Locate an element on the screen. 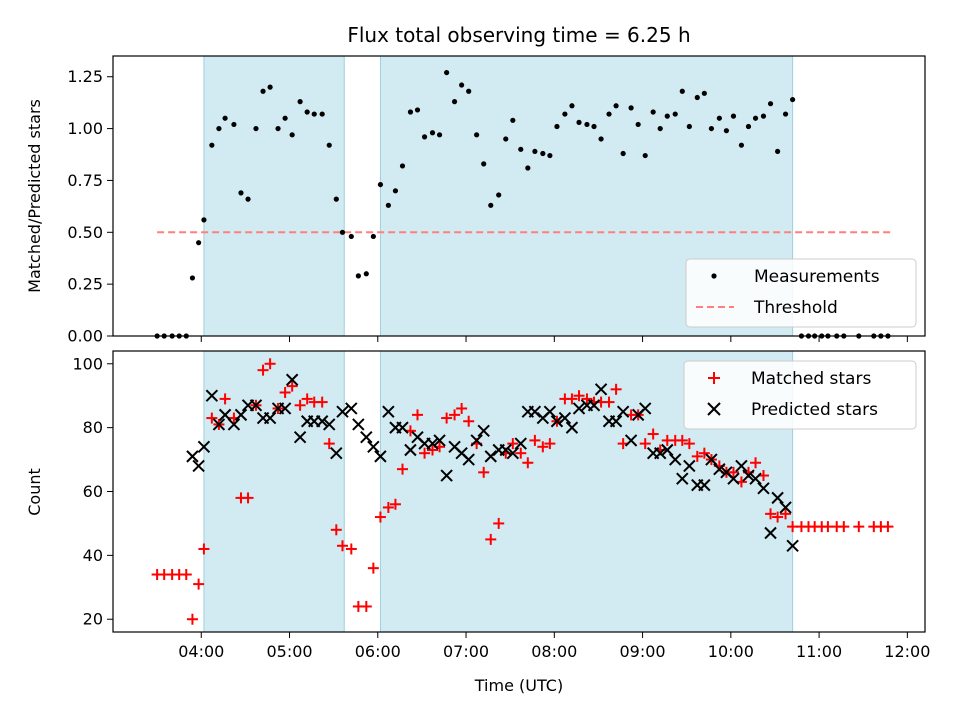  y-tick-label: 0.25 is located at coordinates (85, 284).